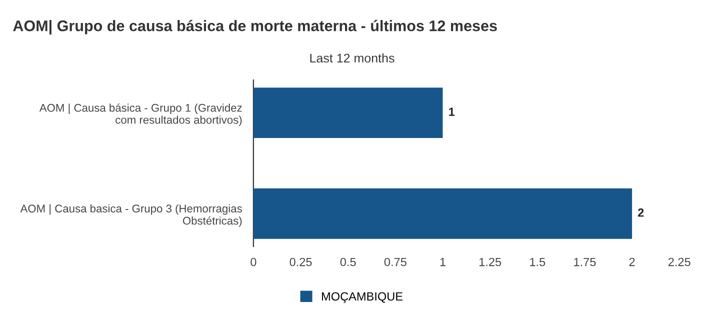 This screenshot has width=704, height=320. I want to click on data-label: 1, so click(452, 112).